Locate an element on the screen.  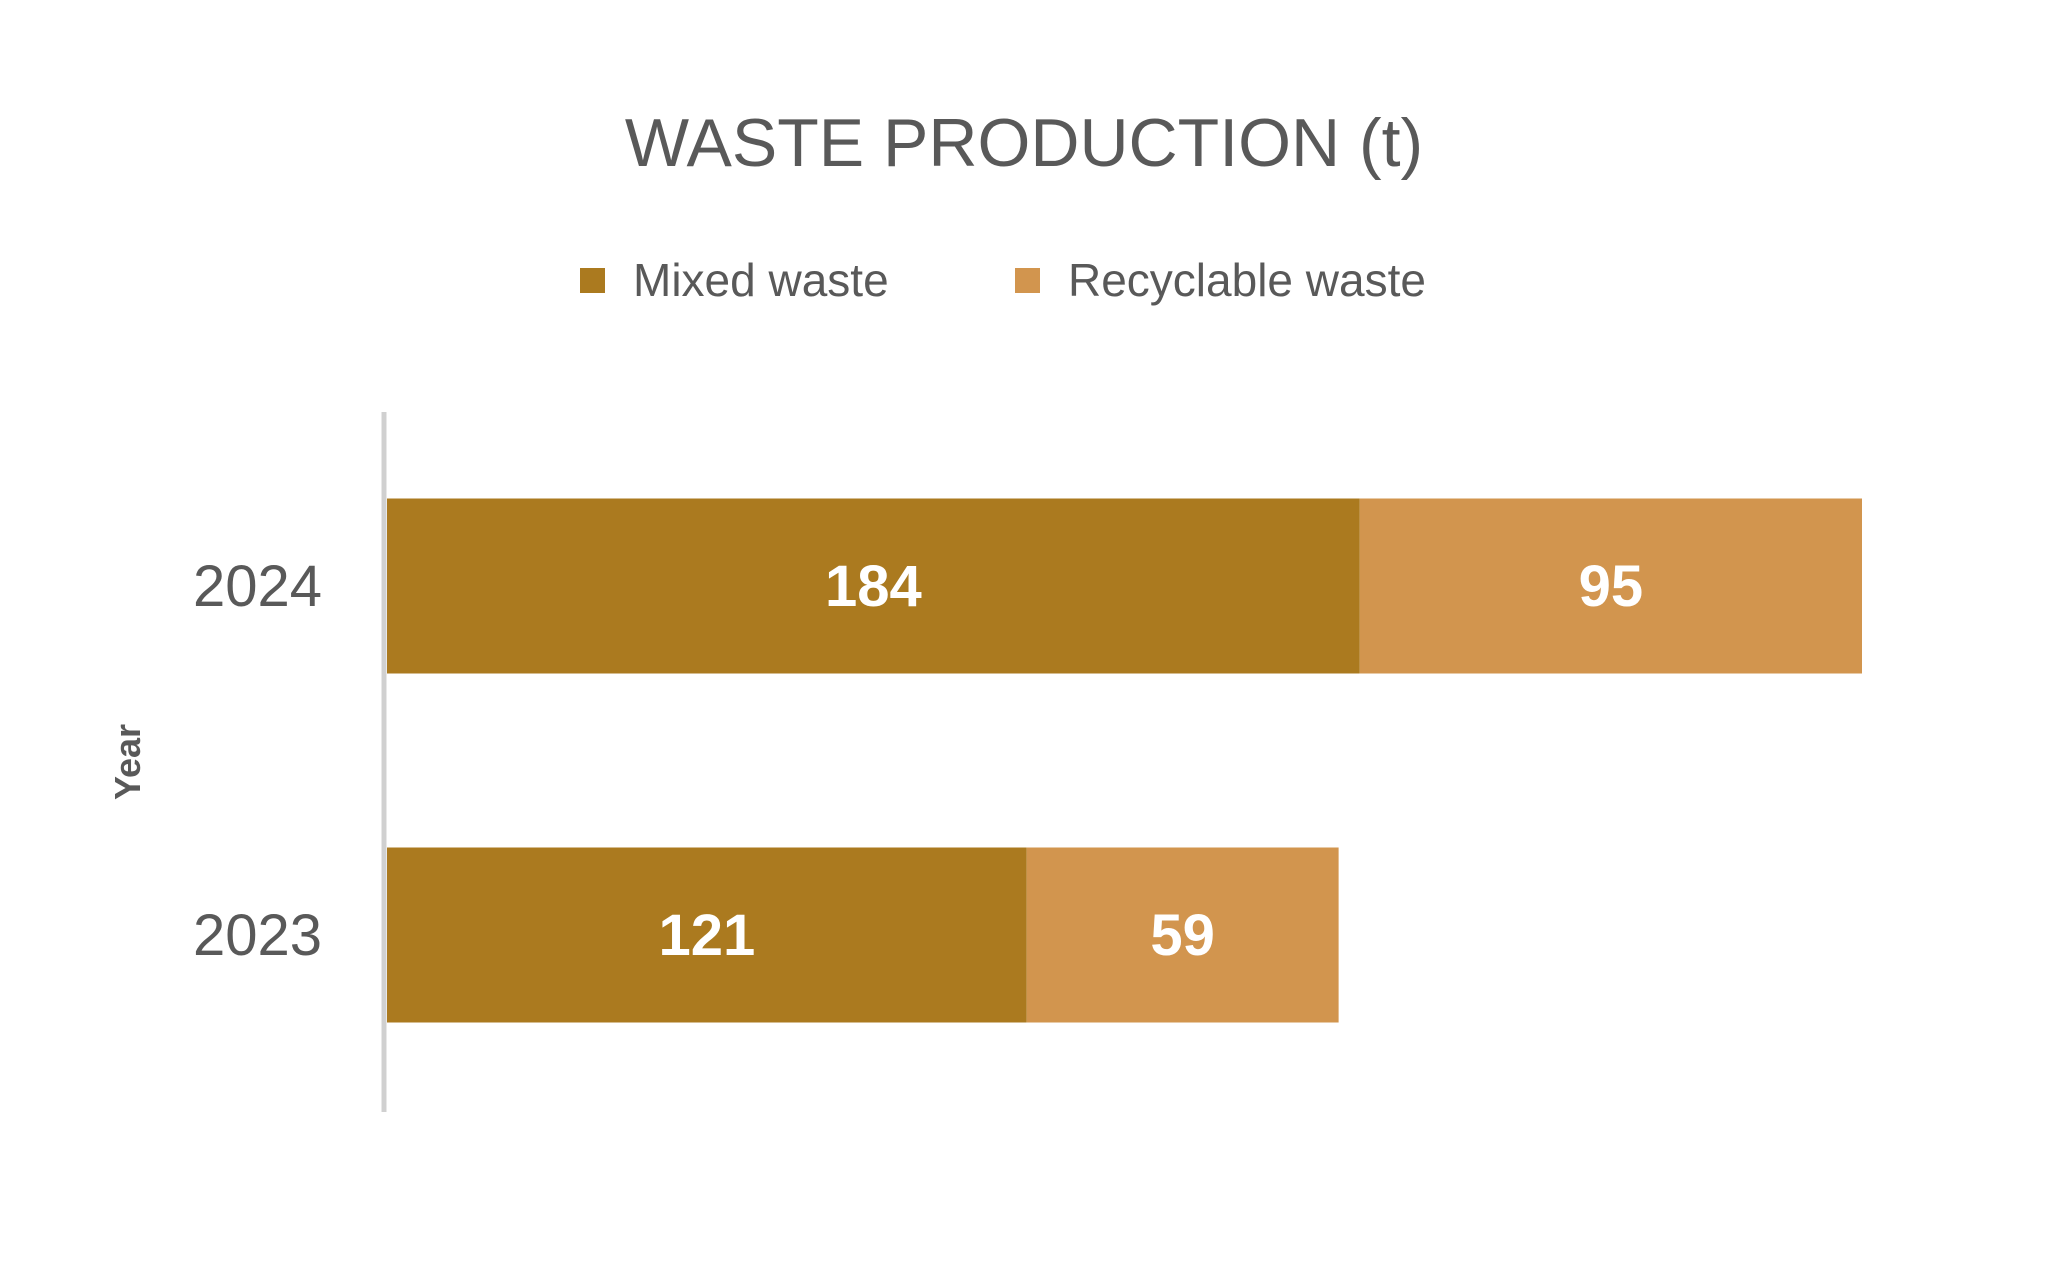
data-label-2024-1: 95 is located at coordinates (1611, 586).